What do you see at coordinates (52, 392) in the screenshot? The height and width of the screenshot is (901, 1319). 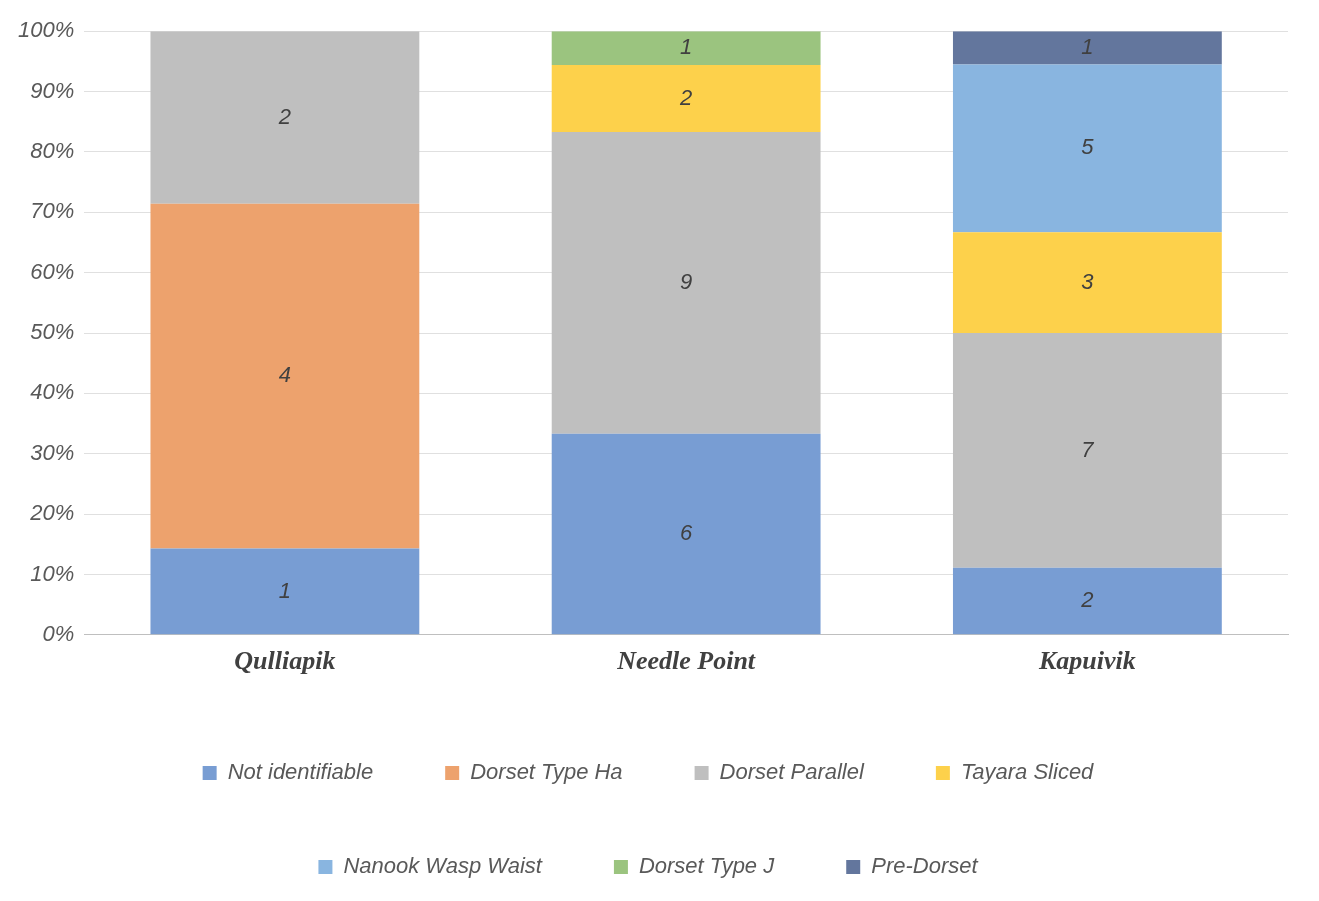 I see `y-tick-label: 40%` at bounding box center [52, 392].